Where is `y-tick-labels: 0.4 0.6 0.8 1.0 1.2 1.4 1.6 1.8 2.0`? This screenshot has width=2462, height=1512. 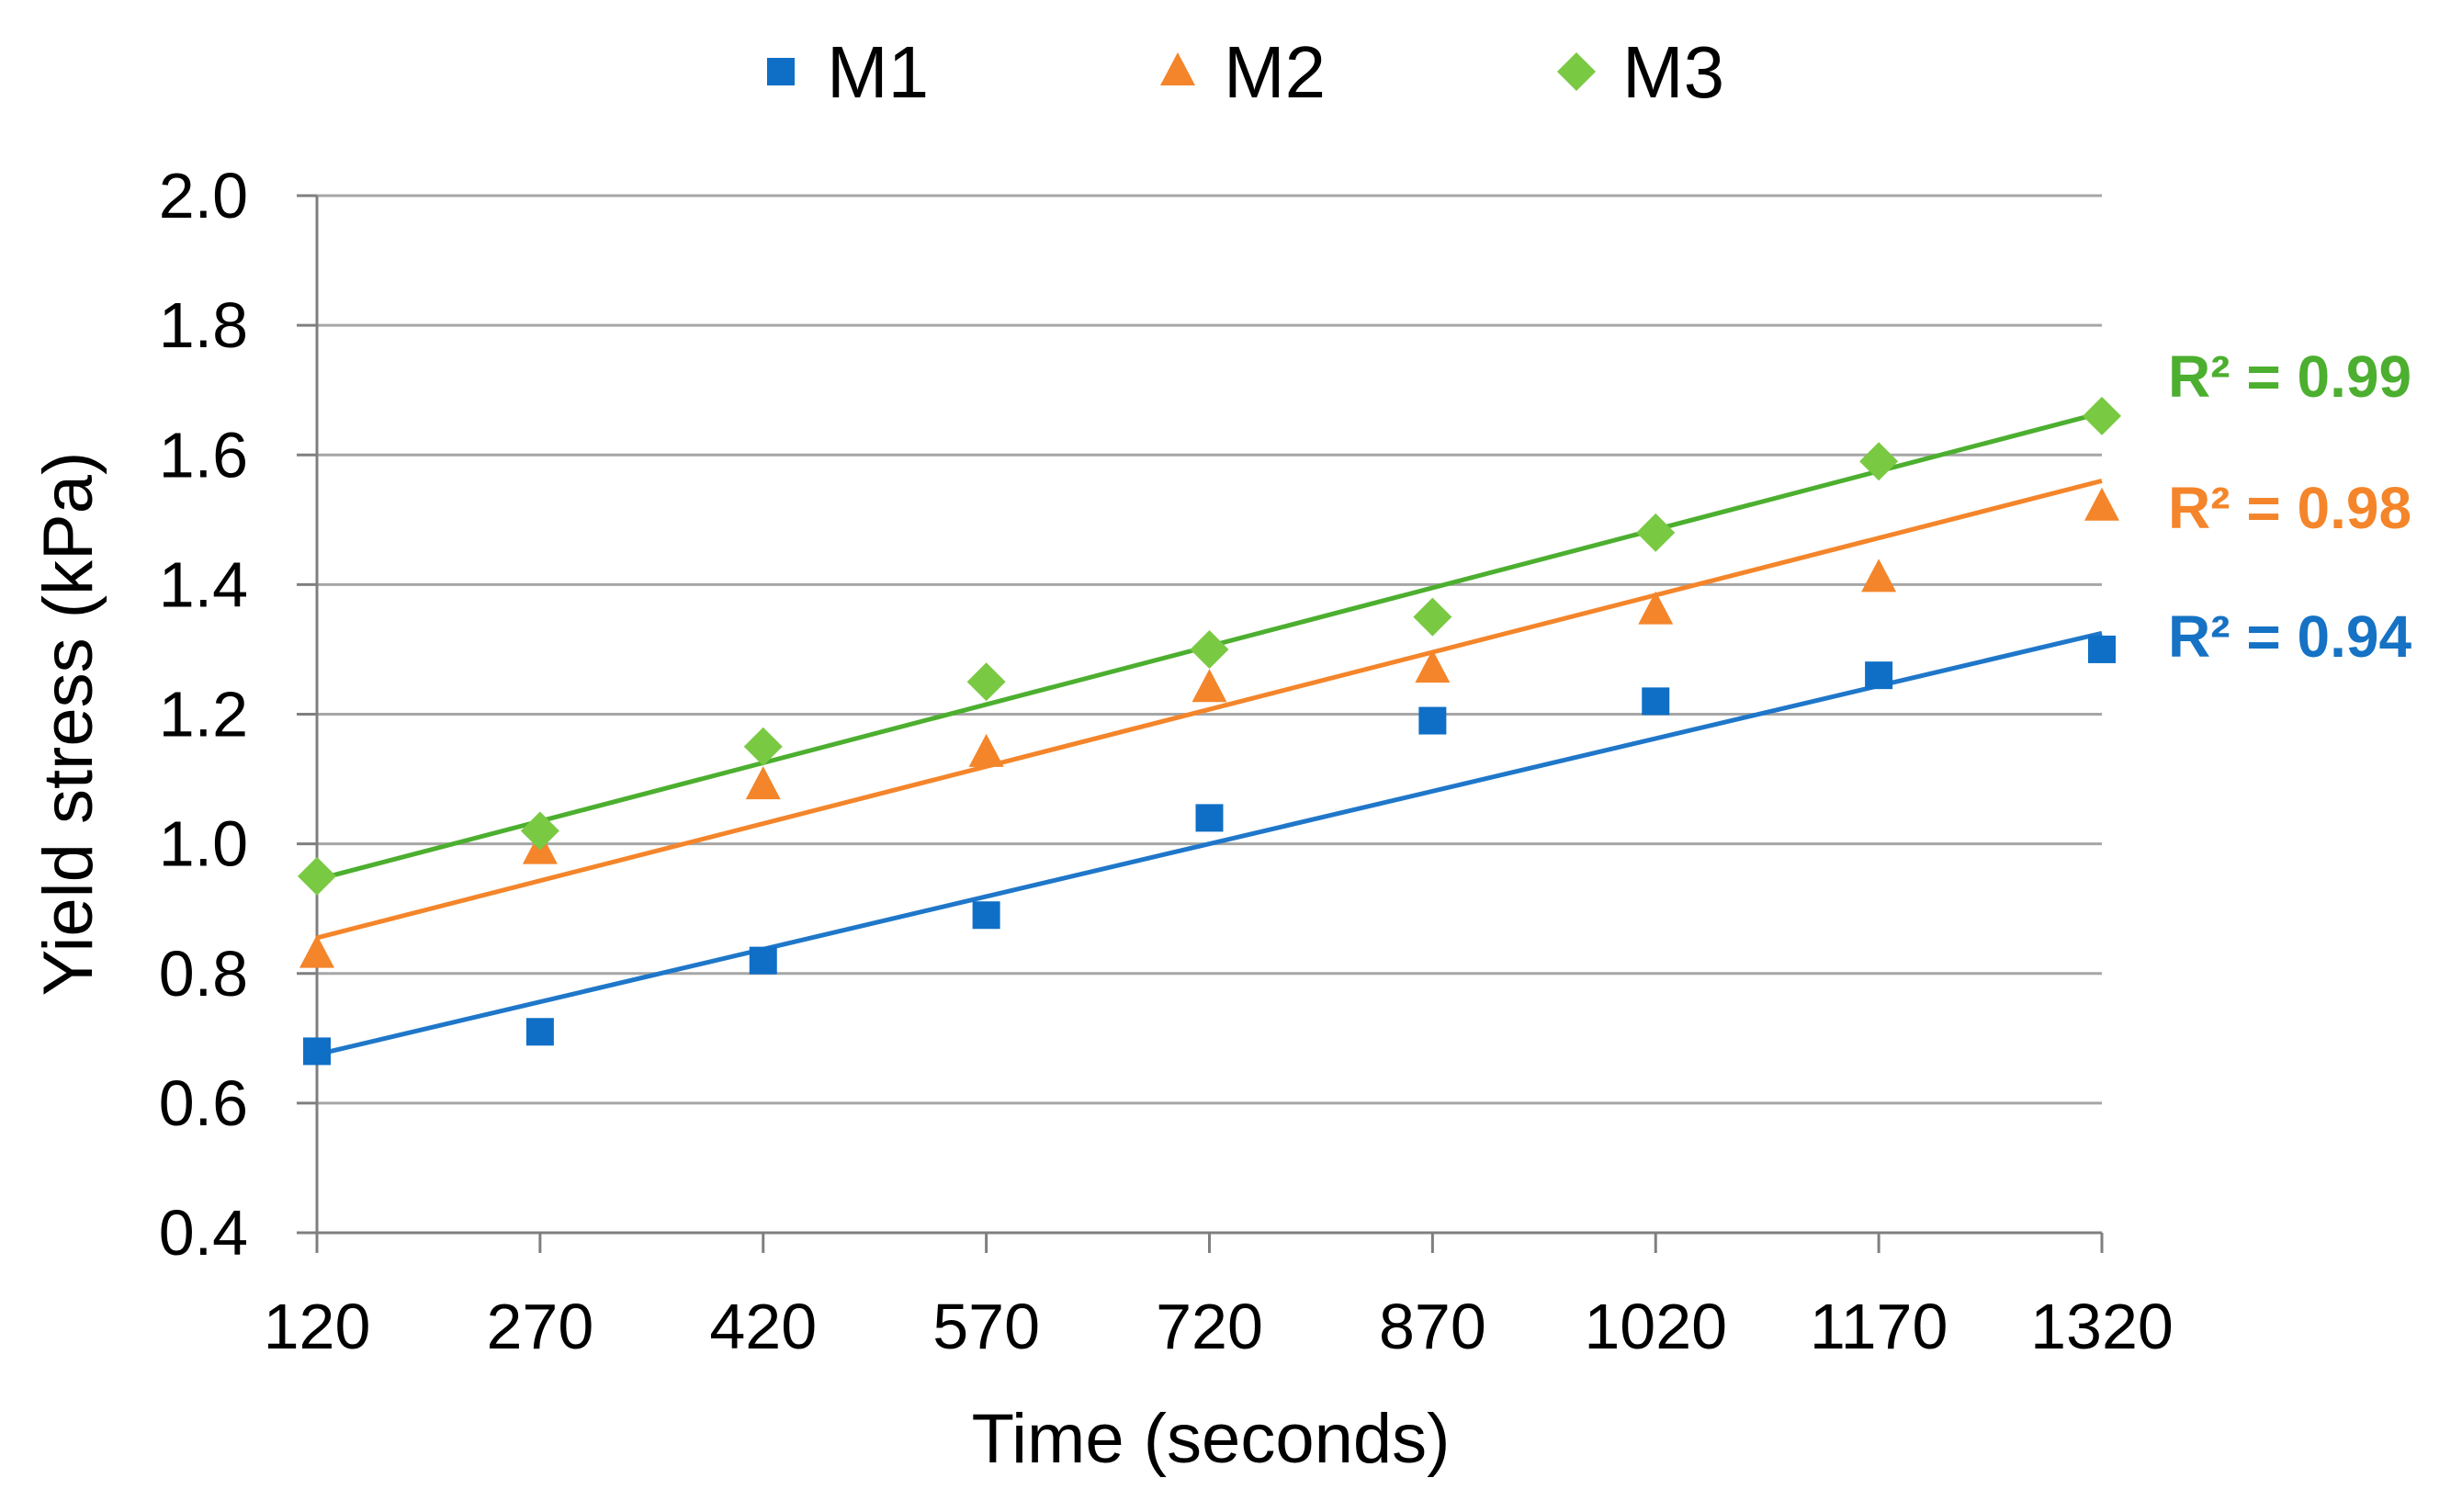
y-tick-labels: 0.4 0.6 0.8 1.0 1.2 1.4 1.6 1.8 2.0 is located at coordinates (203, 714).